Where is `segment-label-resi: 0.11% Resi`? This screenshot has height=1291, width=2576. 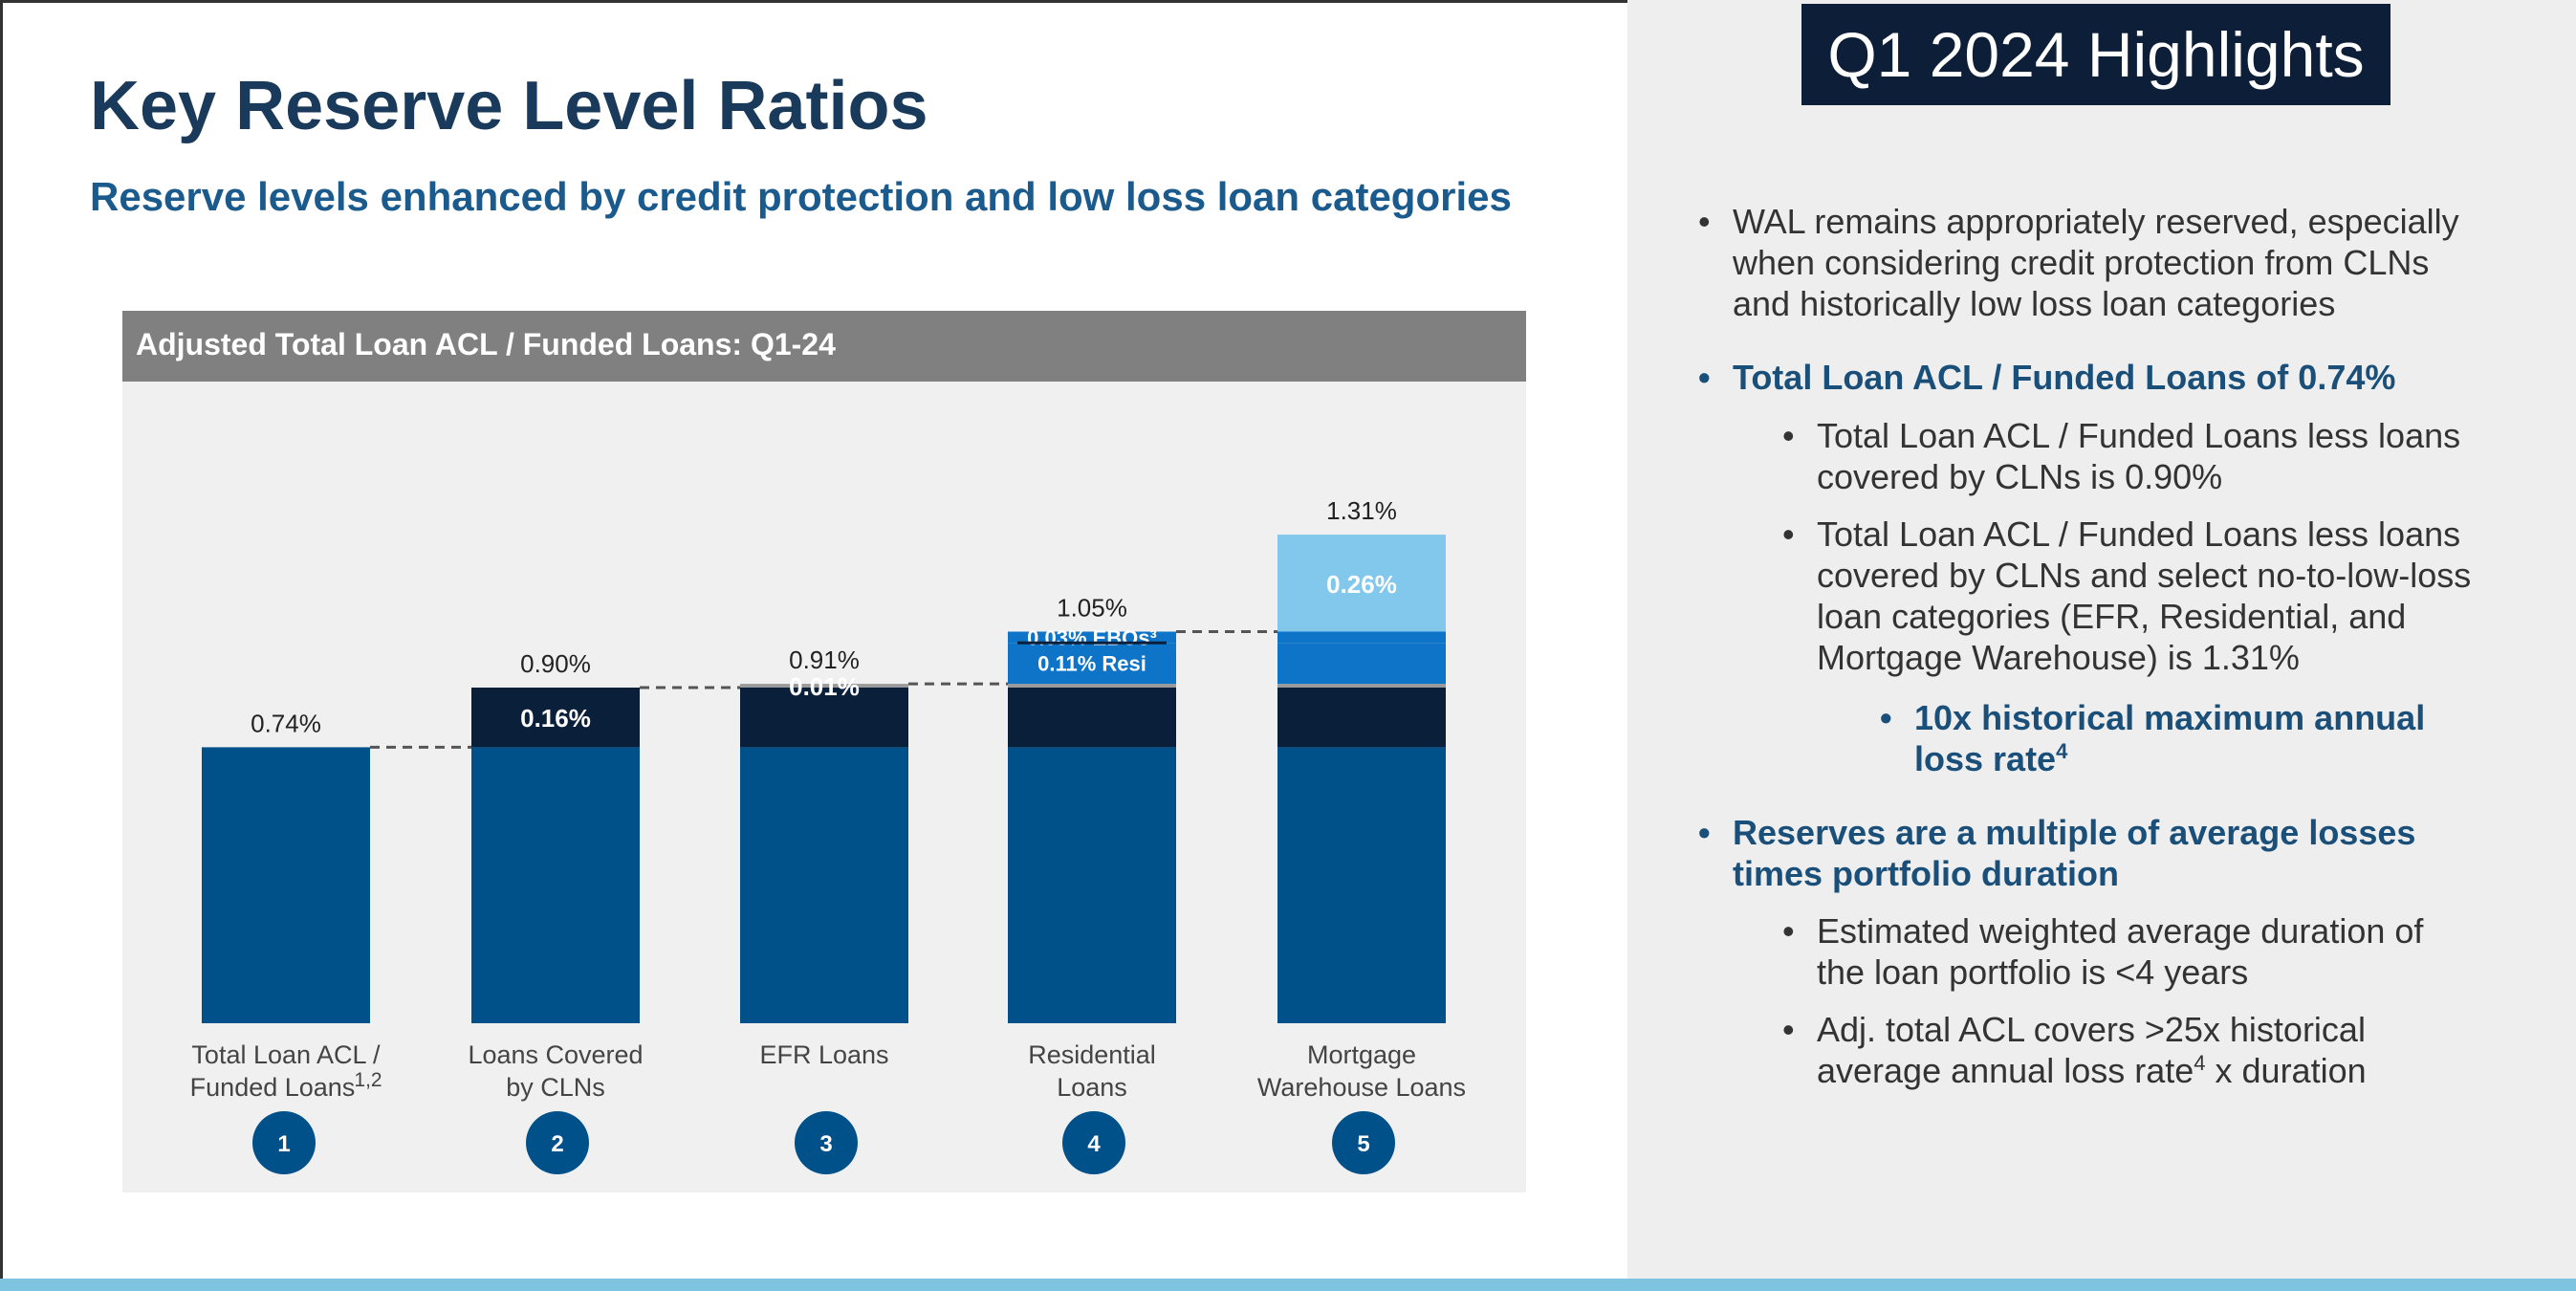 segment-label-resi: 0.11% Resi is located at coordinates (1091, 664).